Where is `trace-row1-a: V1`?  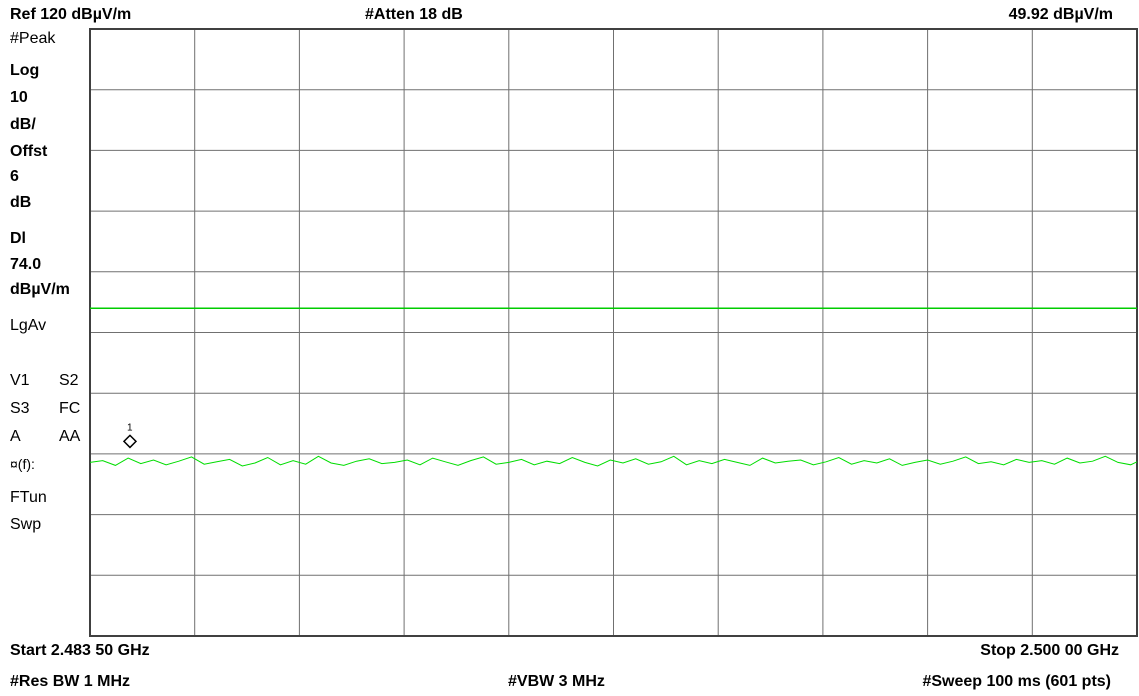 trace-row1-a: V1 is located at coordinates (20, 380).